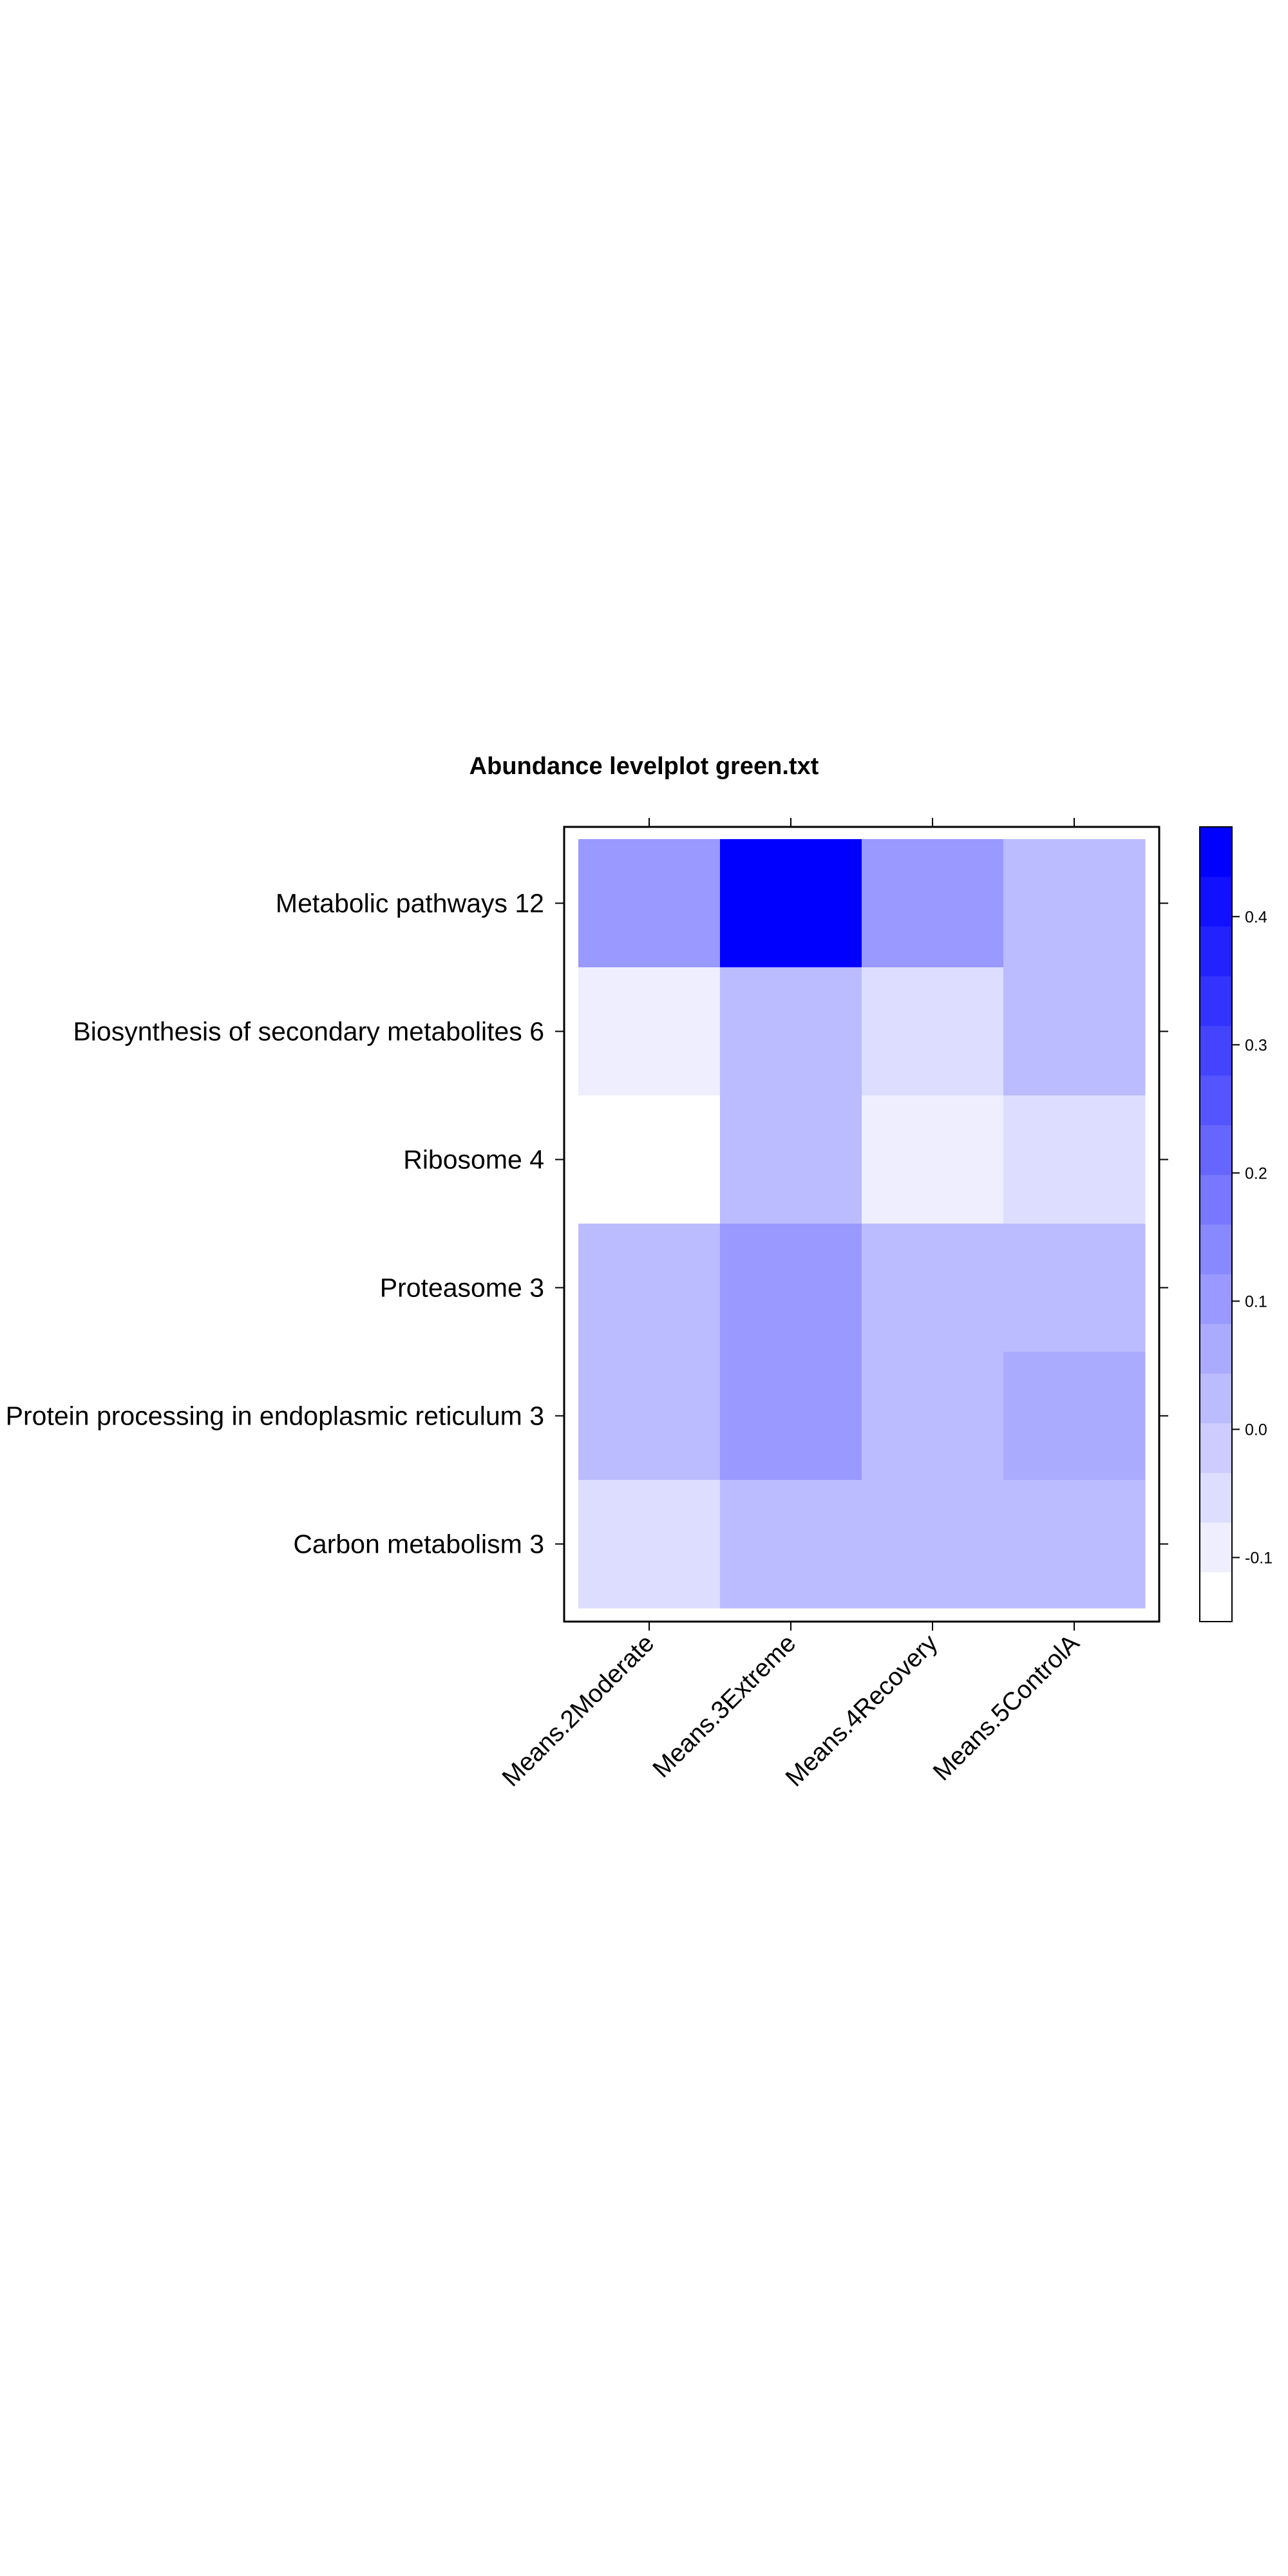 The image size is (1288, 2576). Describe the element at coordinates (410, 904) in the screenshot. I see `row-label: Metabolic pathways 12` at that location.